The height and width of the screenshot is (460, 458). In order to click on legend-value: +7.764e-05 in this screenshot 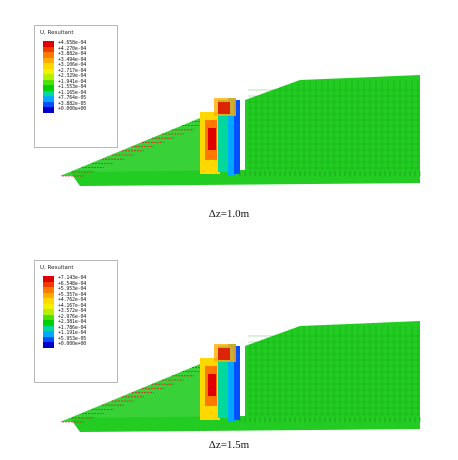, I will do `click(72, 98)`.